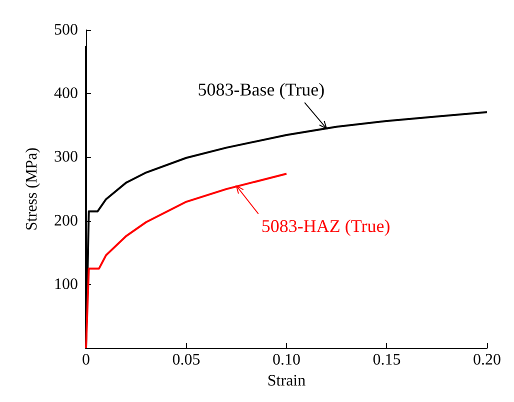 The width and height of the screenshot is (514, 402). Describe the element at coordinates (286, 360) in the screenshot. I see `x-tick-label: 0.10` at that location.